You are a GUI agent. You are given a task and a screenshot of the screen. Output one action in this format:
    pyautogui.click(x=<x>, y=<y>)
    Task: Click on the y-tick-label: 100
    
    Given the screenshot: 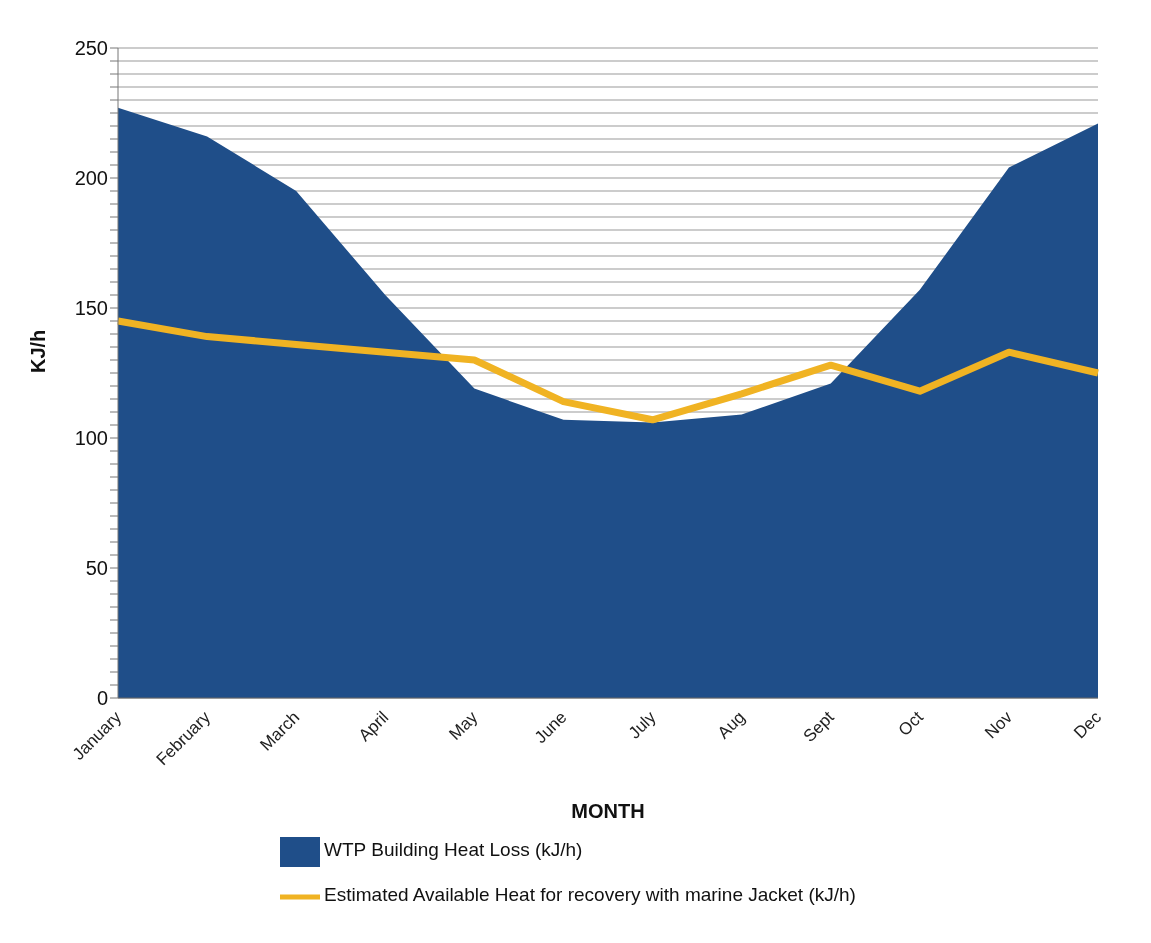 What is the action you would take?
    pyautogui.click(x=91, y=438)
    